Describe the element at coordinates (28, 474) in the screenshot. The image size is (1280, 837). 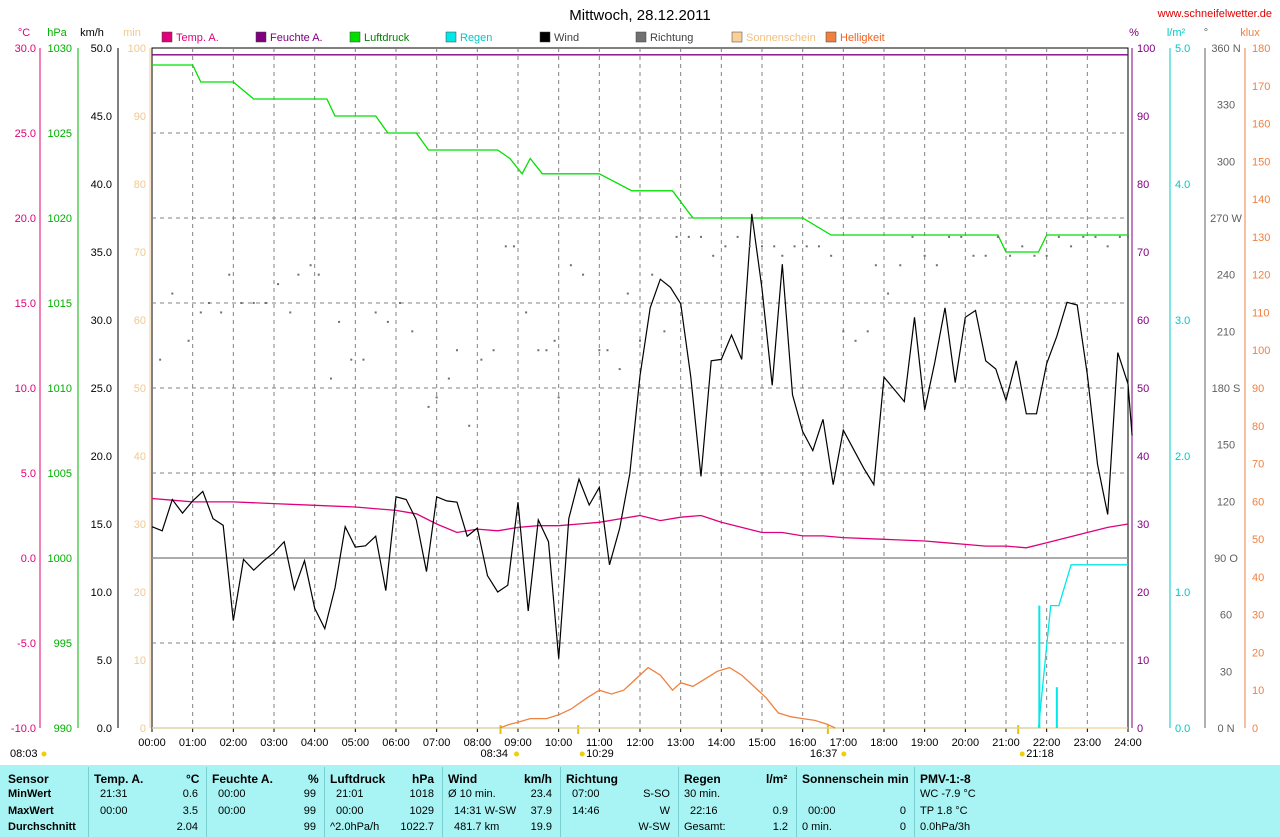
I see `temp-tick-label: 5.0` at that location.